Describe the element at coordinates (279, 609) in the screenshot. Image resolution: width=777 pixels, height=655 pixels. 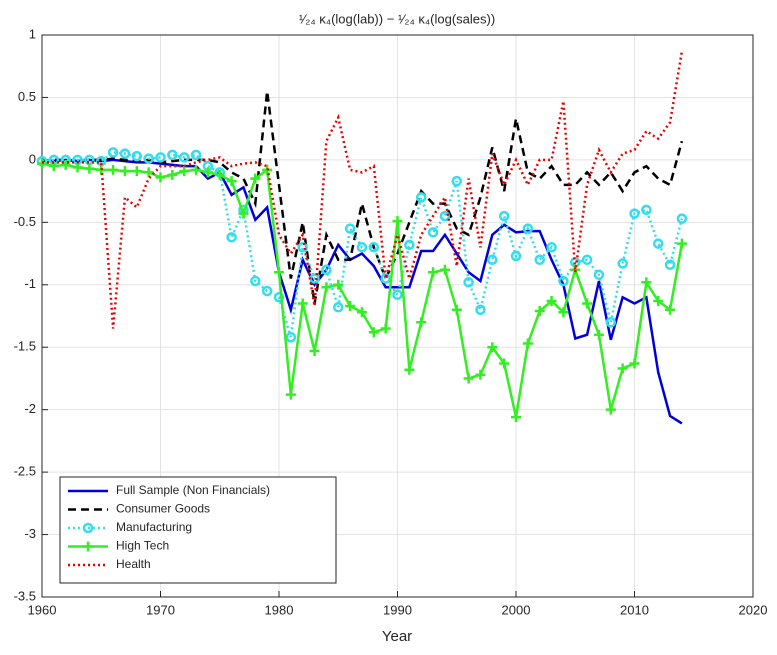
I see `x-tick-label: 1980` at that location.